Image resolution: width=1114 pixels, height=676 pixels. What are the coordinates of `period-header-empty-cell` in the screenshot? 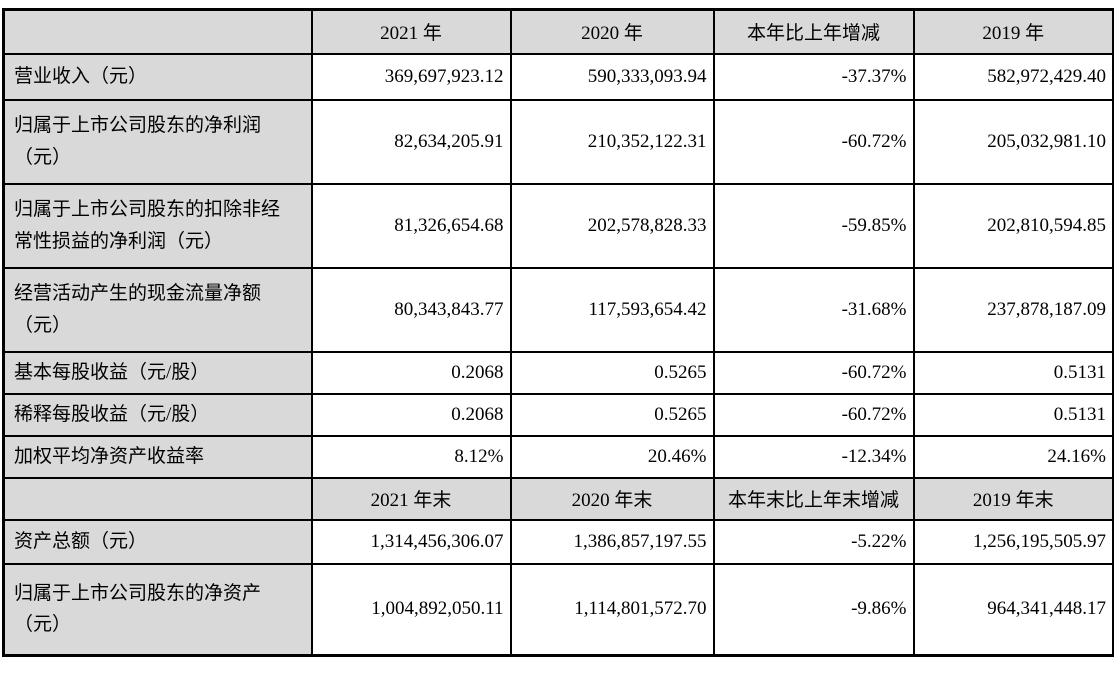 It's located at (157, 31).